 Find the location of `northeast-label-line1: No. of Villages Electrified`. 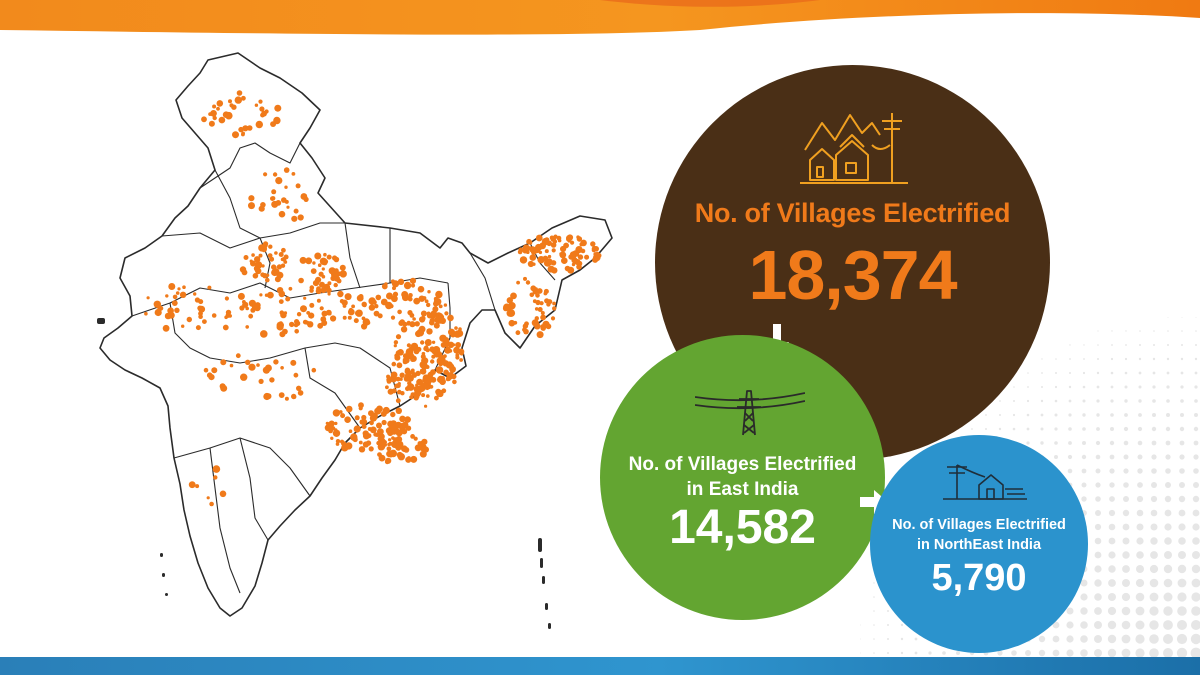

northeast-label-line1: No. of Villages Electrified is located at coordinates (979, 525).